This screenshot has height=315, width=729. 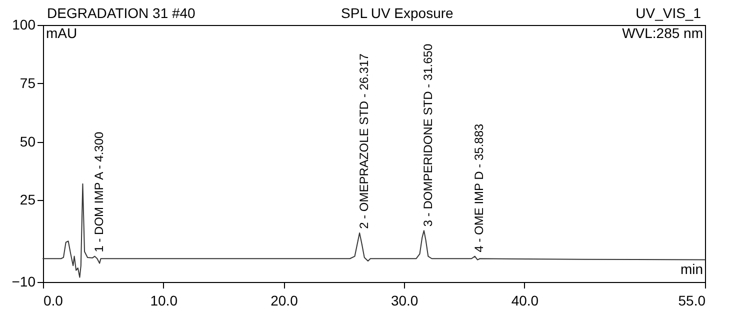 I want to click on x-tick-label: 10.0, so click(x=164, y=300).